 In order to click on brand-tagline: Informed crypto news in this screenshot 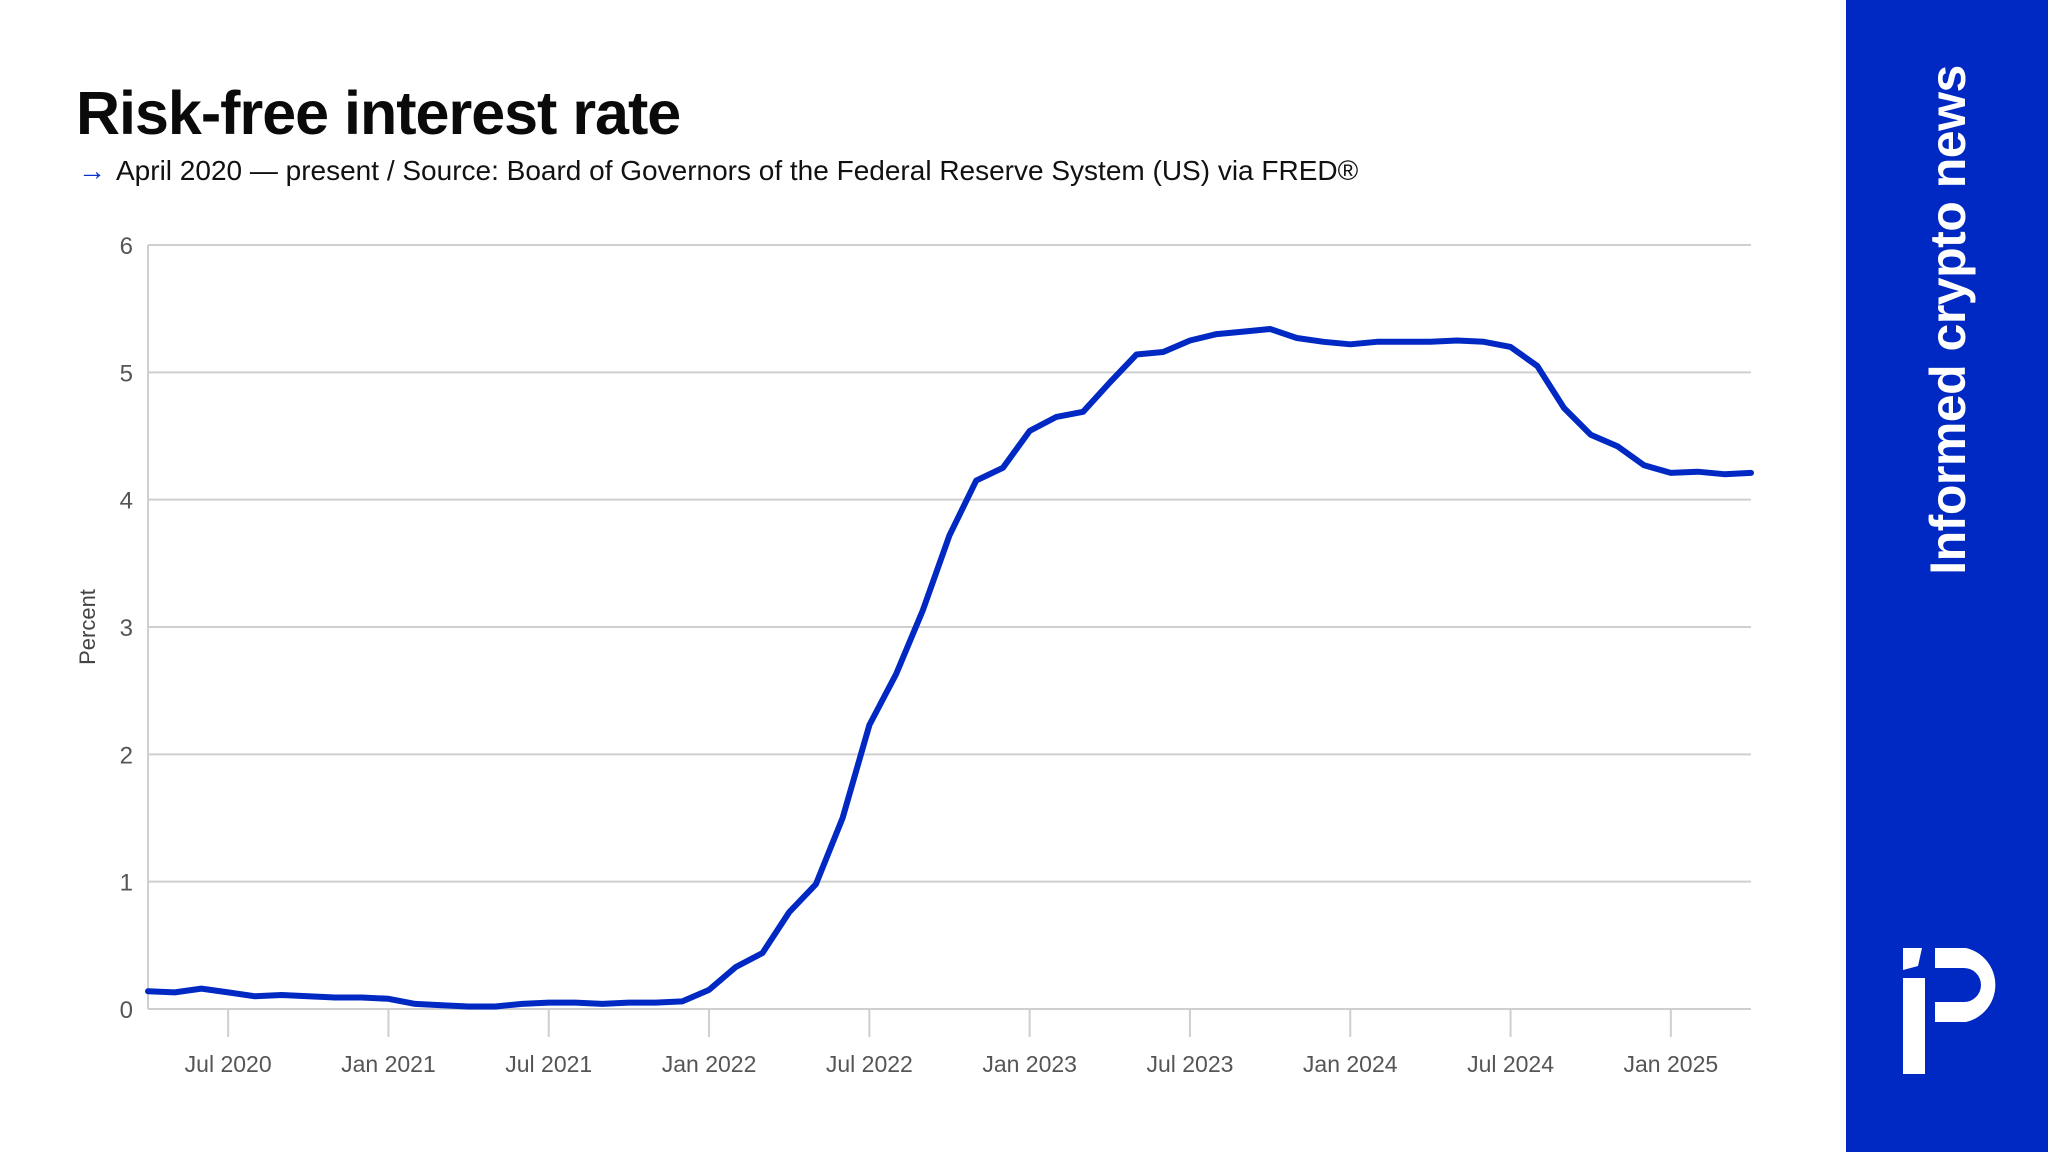, I will do `click(1948, 320)`.